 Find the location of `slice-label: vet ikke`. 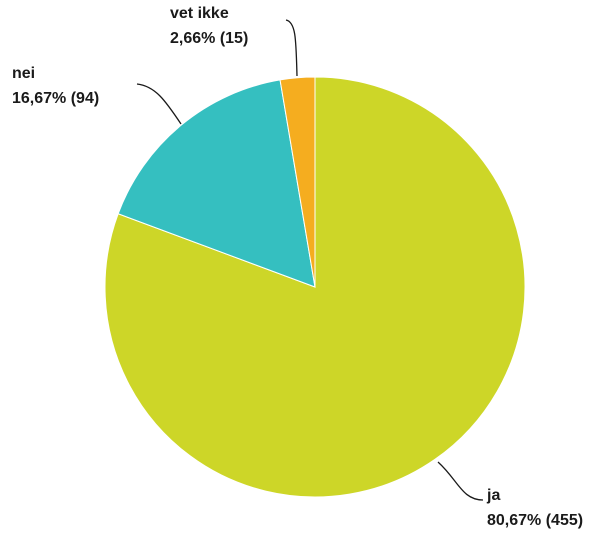

slice-label: vet ikke is located at coordinates (199, 13).